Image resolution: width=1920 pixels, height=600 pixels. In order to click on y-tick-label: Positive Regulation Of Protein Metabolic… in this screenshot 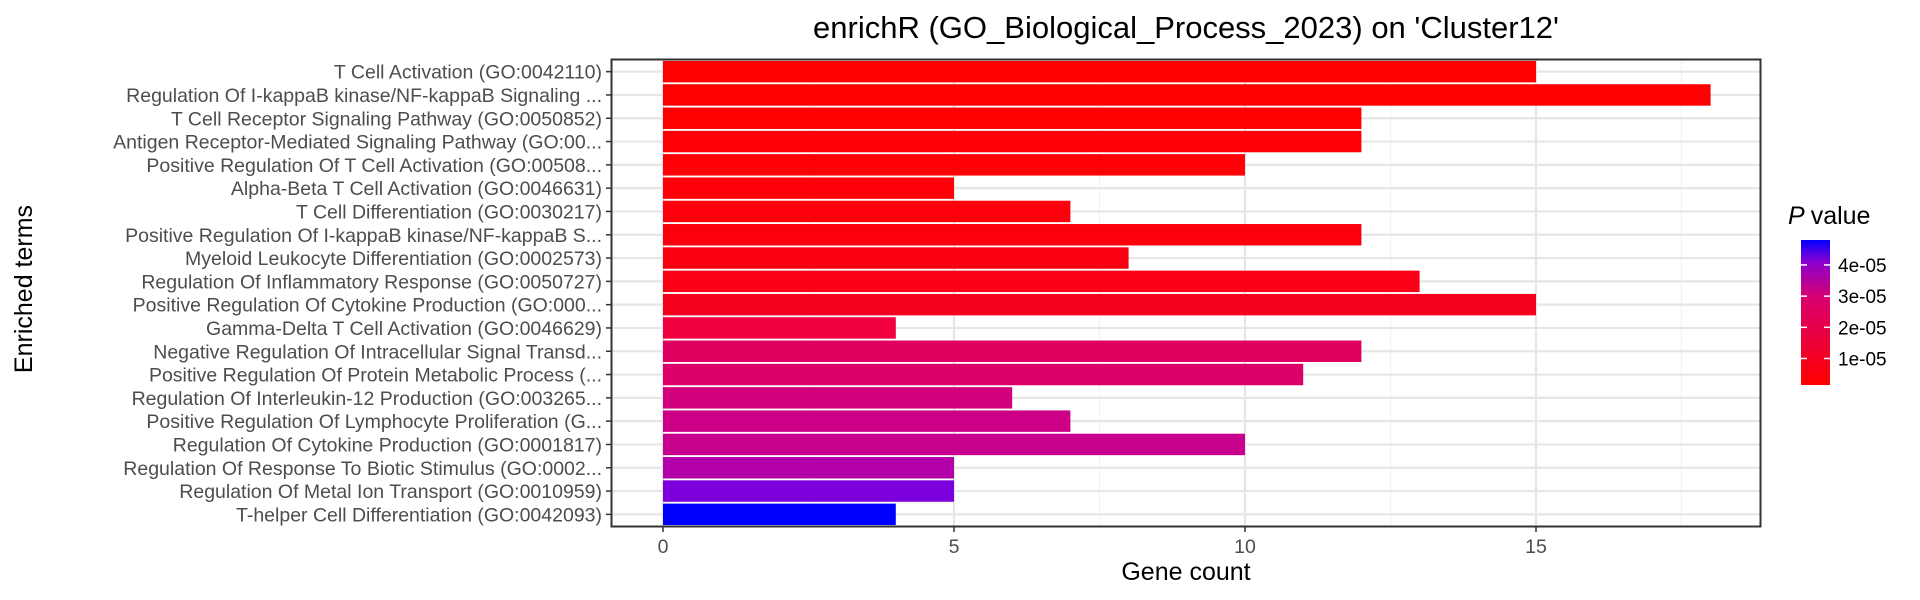, I will do `click(375, 376)`.